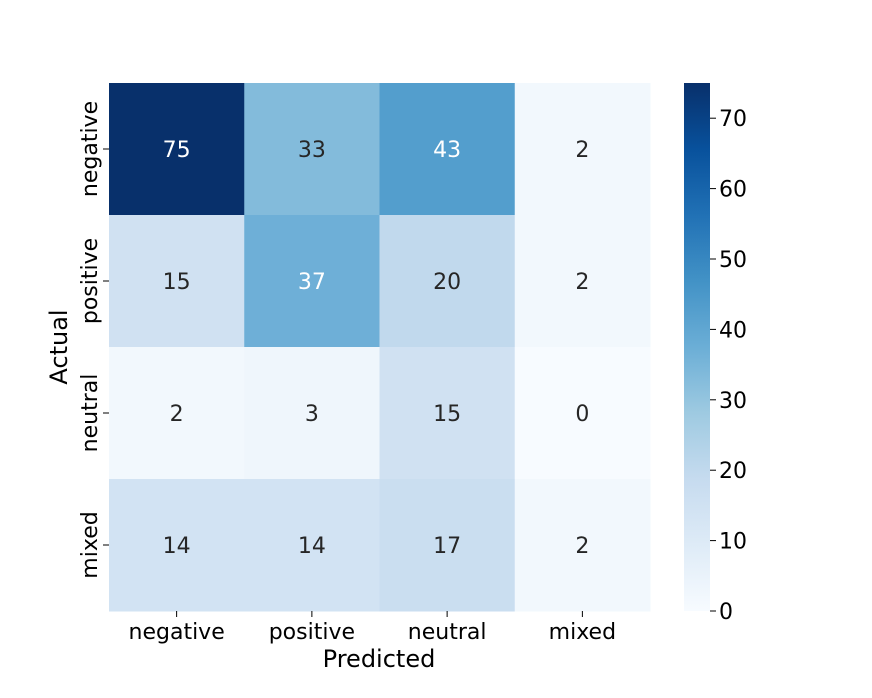 The width and height of the screenshot is (872, 698). I want to click on cell-value-label: 43, so click(447, 150).